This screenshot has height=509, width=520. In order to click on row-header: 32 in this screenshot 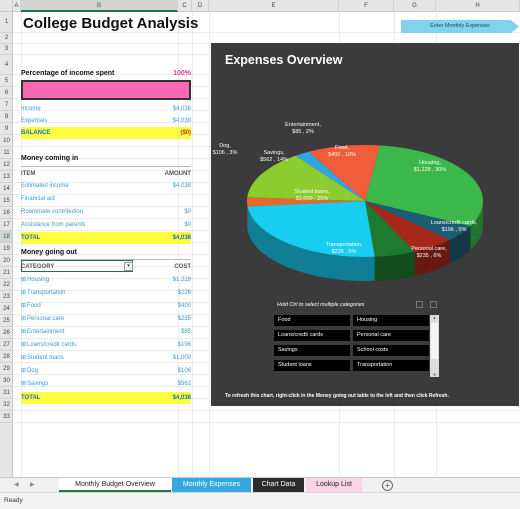, I will do `click(6, 405)`.